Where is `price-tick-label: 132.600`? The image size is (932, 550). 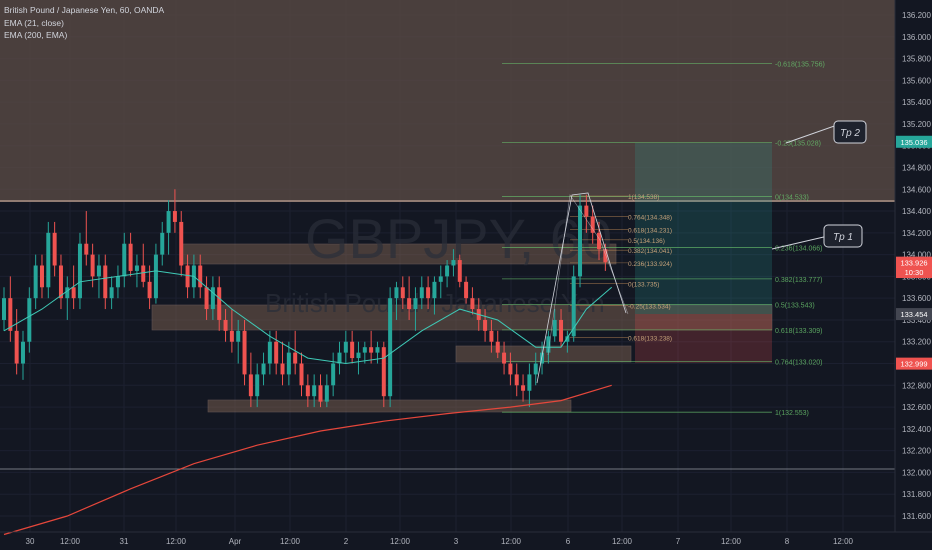
price-tick-label: 132.600 is located at coordinates (916, 407).